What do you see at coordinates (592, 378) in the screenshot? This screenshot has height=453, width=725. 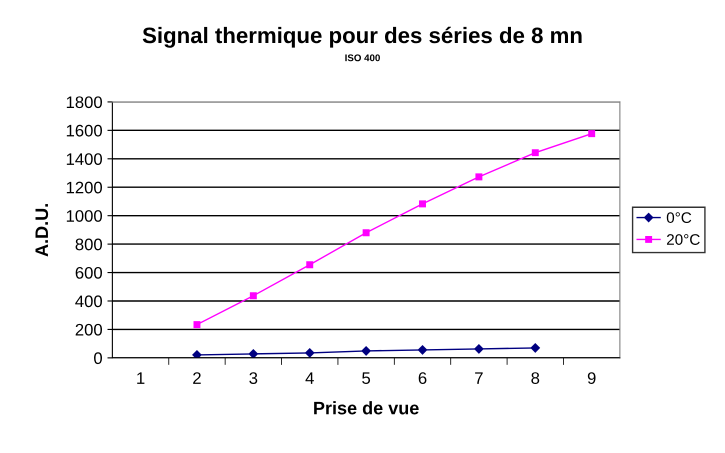 I see `x-tick-label: 9` at bounding box center [592, 378].